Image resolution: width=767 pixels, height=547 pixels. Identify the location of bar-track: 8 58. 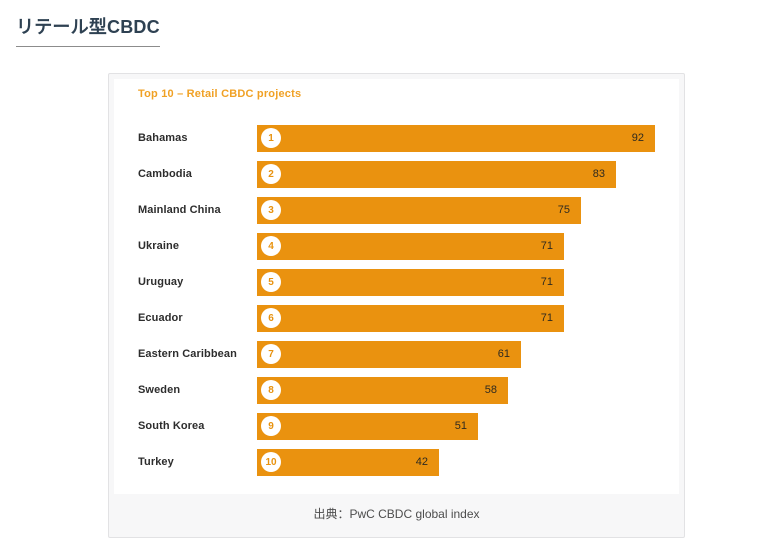
(468, 390).